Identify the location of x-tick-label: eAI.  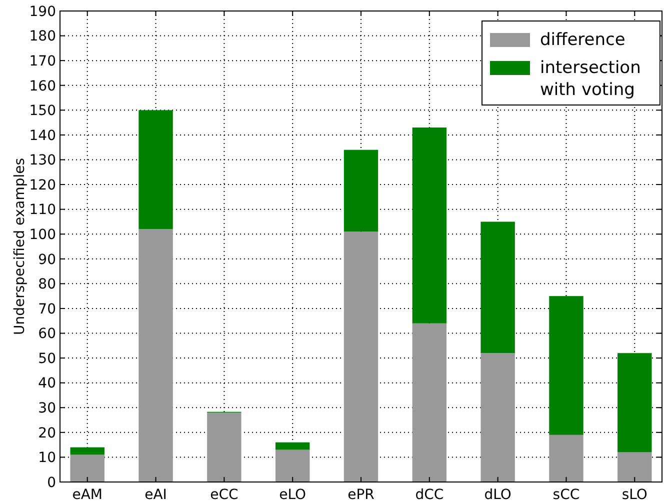
(155, 495).